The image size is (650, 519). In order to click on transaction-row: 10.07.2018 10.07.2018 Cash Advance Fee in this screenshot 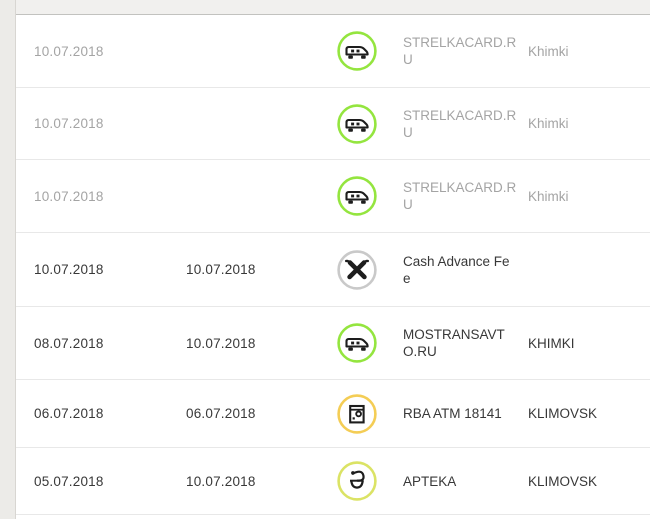, I will do `click(333, 270)`.